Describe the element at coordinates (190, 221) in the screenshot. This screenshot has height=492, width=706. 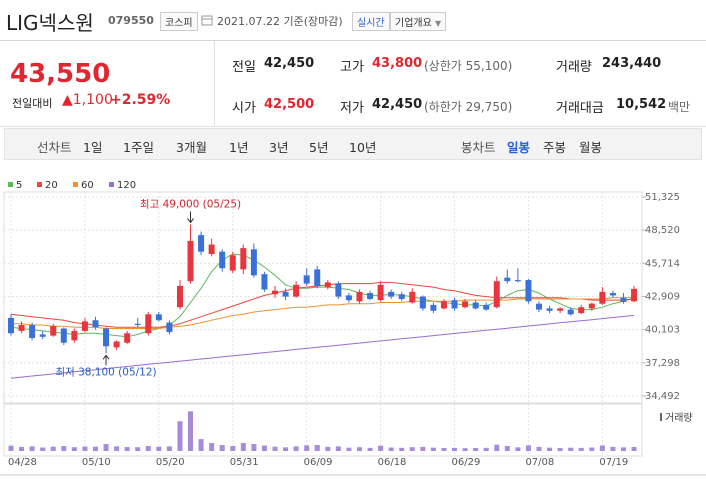
I see `annotation-arrowhead` at that location.